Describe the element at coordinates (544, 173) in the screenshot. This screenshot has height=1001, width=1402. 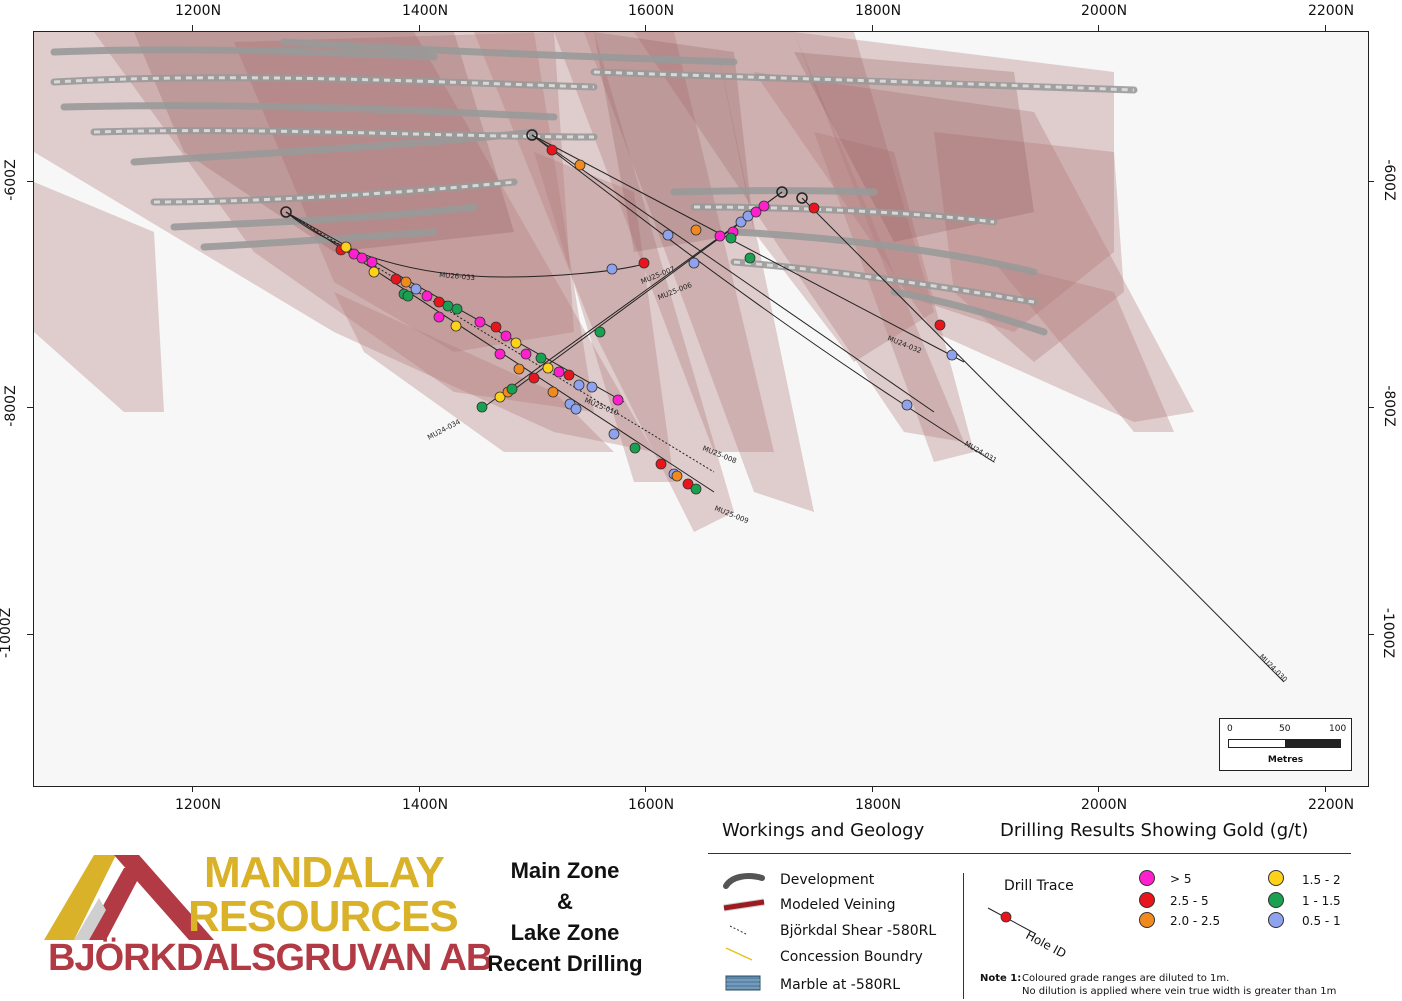
I see `collars` at that location.